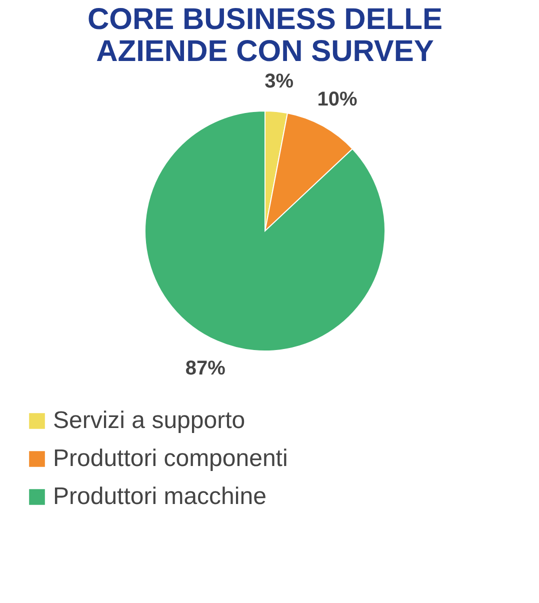  What do you see at coordinates (170, 458) in the screenshot?
I see `legend-label: Produttori componenti` at bounding box center [170, 458].